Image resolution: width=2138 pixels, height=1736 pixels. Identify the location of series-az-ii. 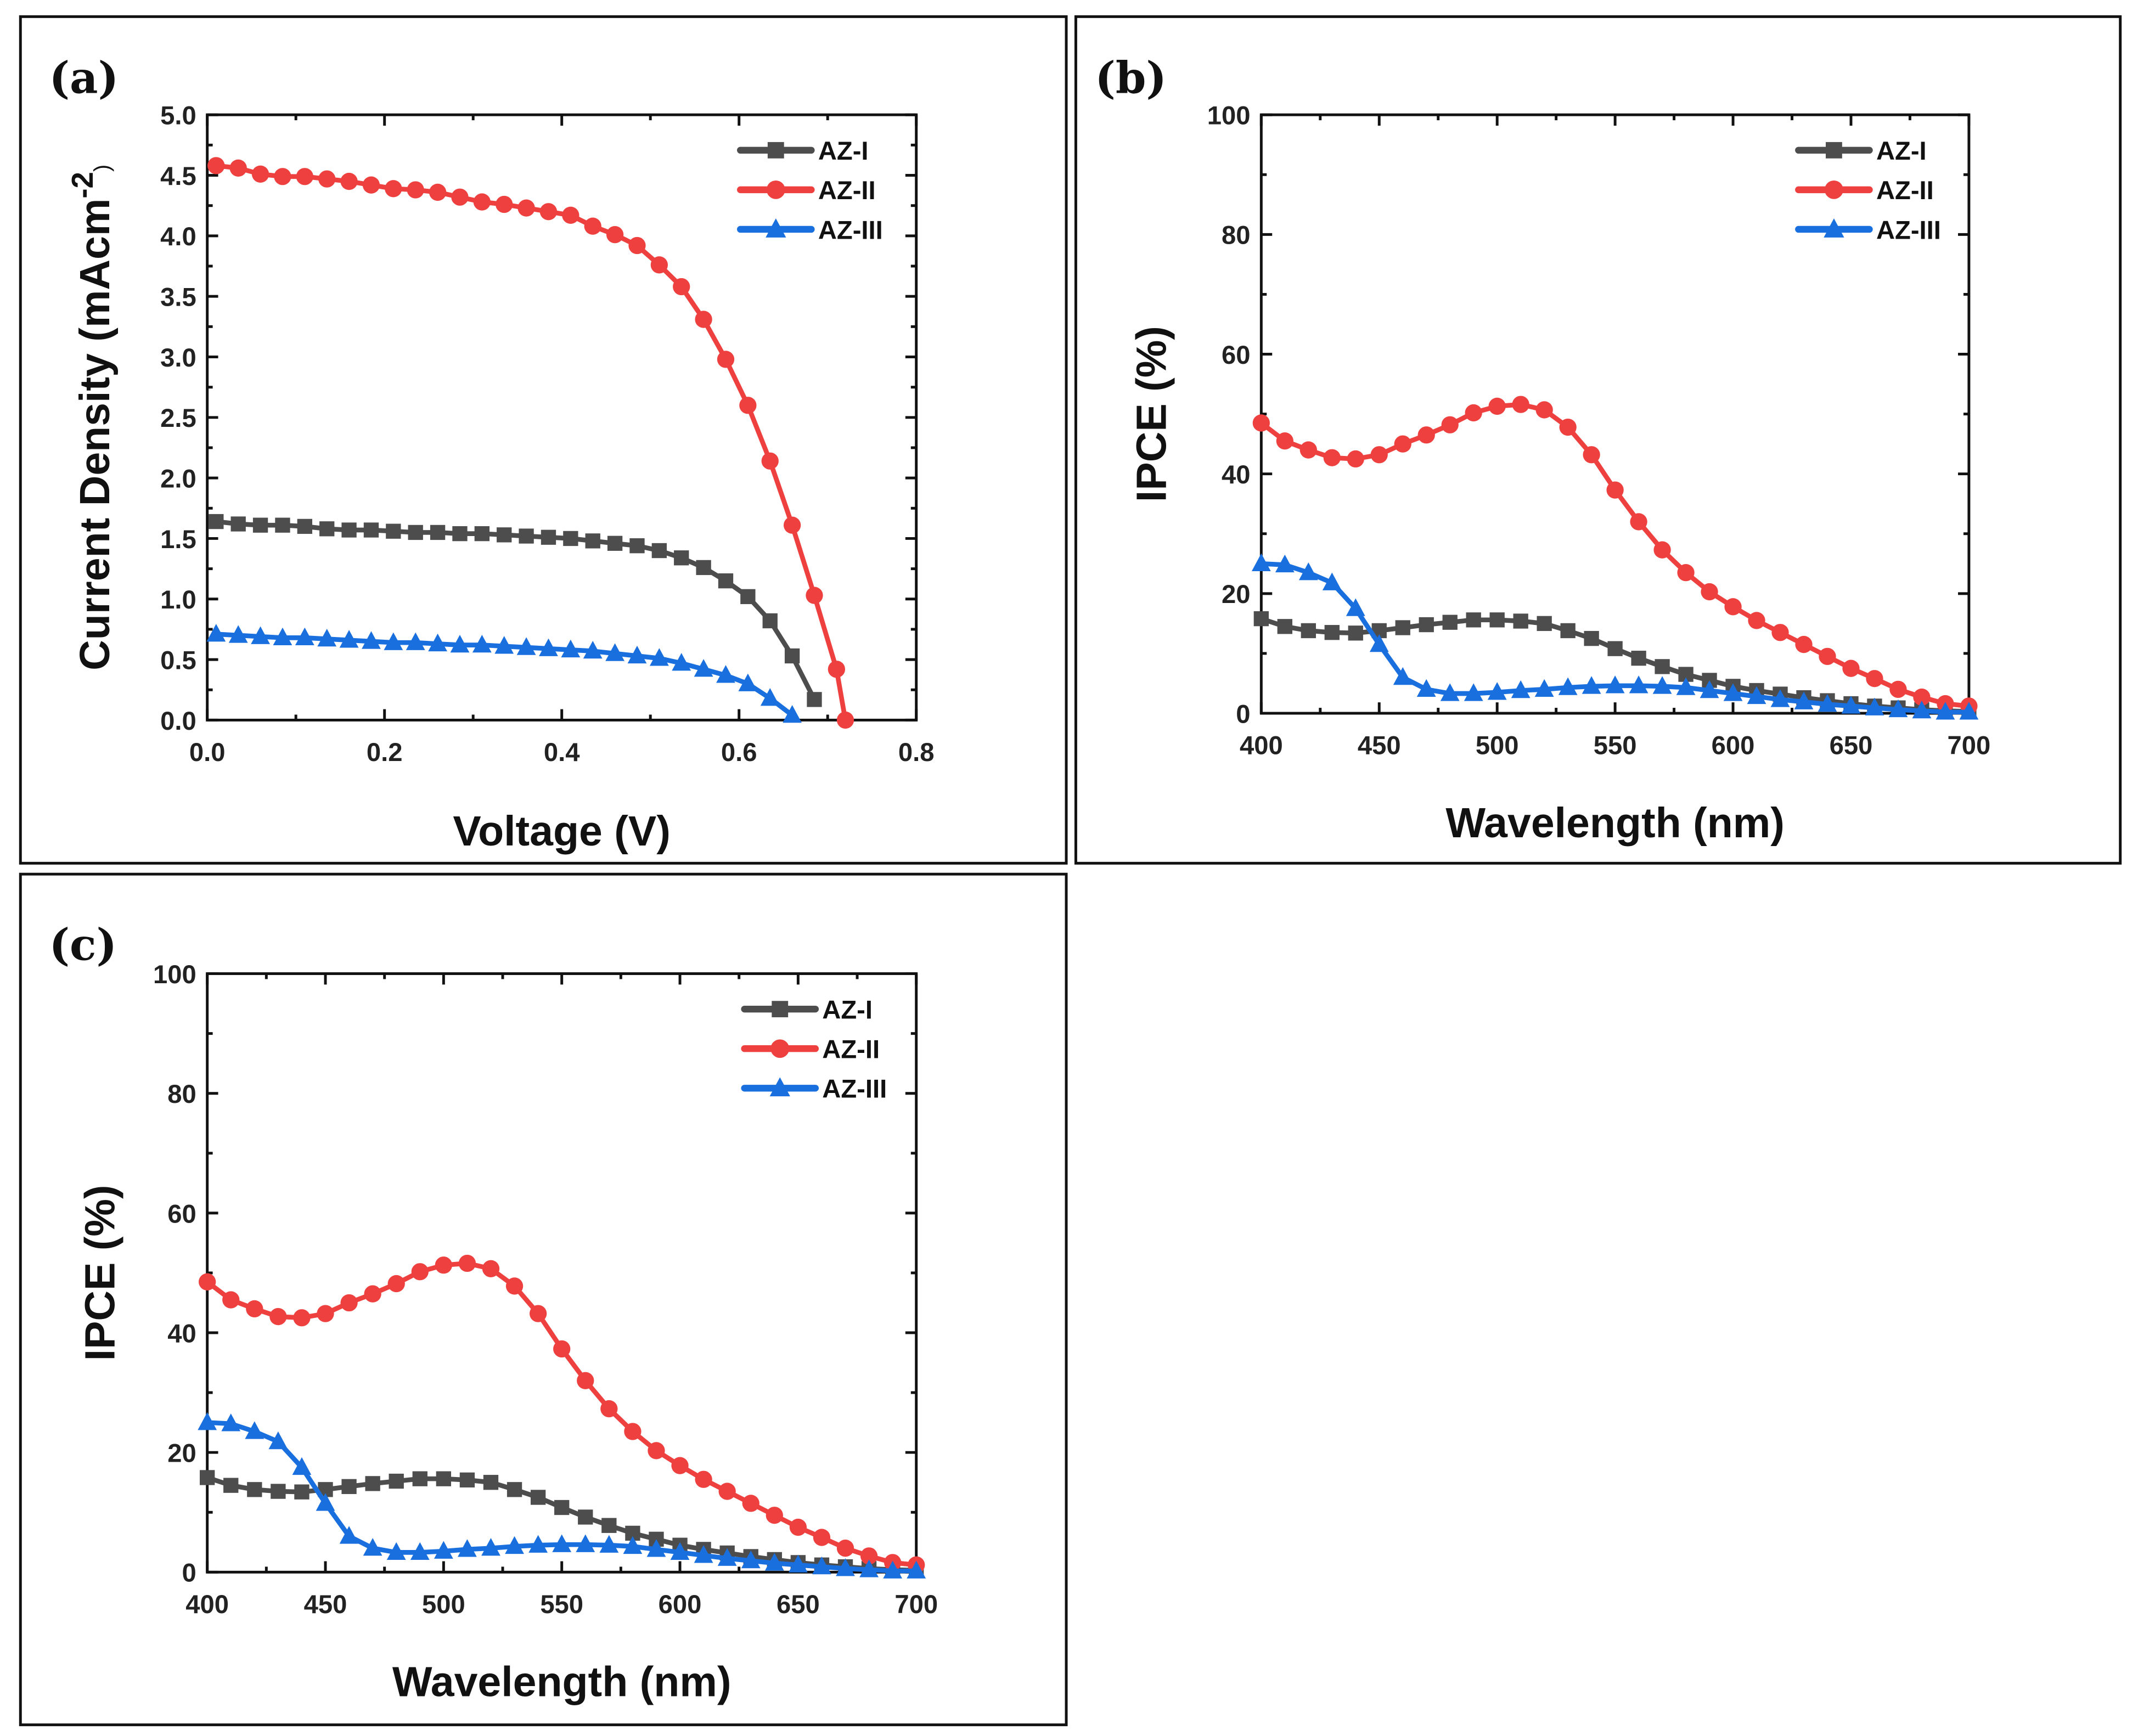
(562, 1414).